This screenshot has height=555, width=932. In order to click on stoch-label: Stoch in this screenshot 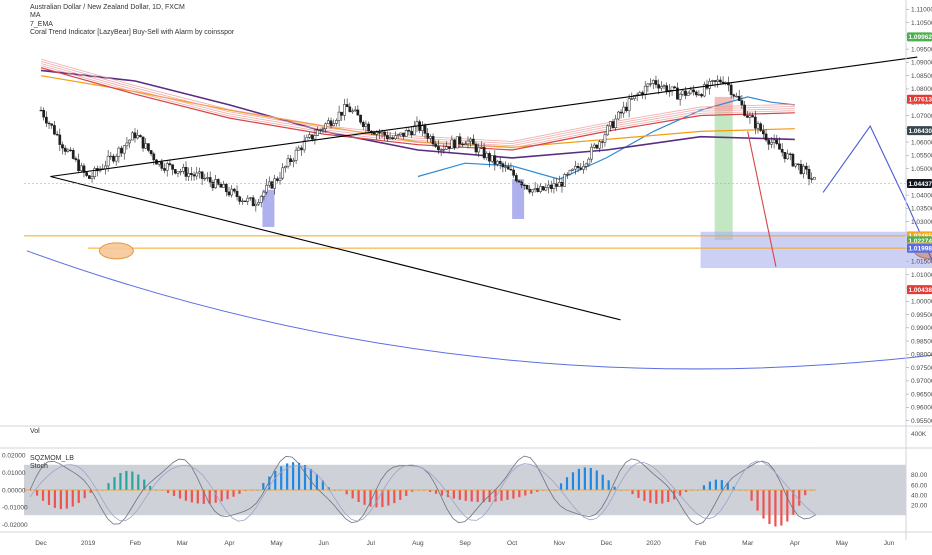, I will do `click(39, 466)`.